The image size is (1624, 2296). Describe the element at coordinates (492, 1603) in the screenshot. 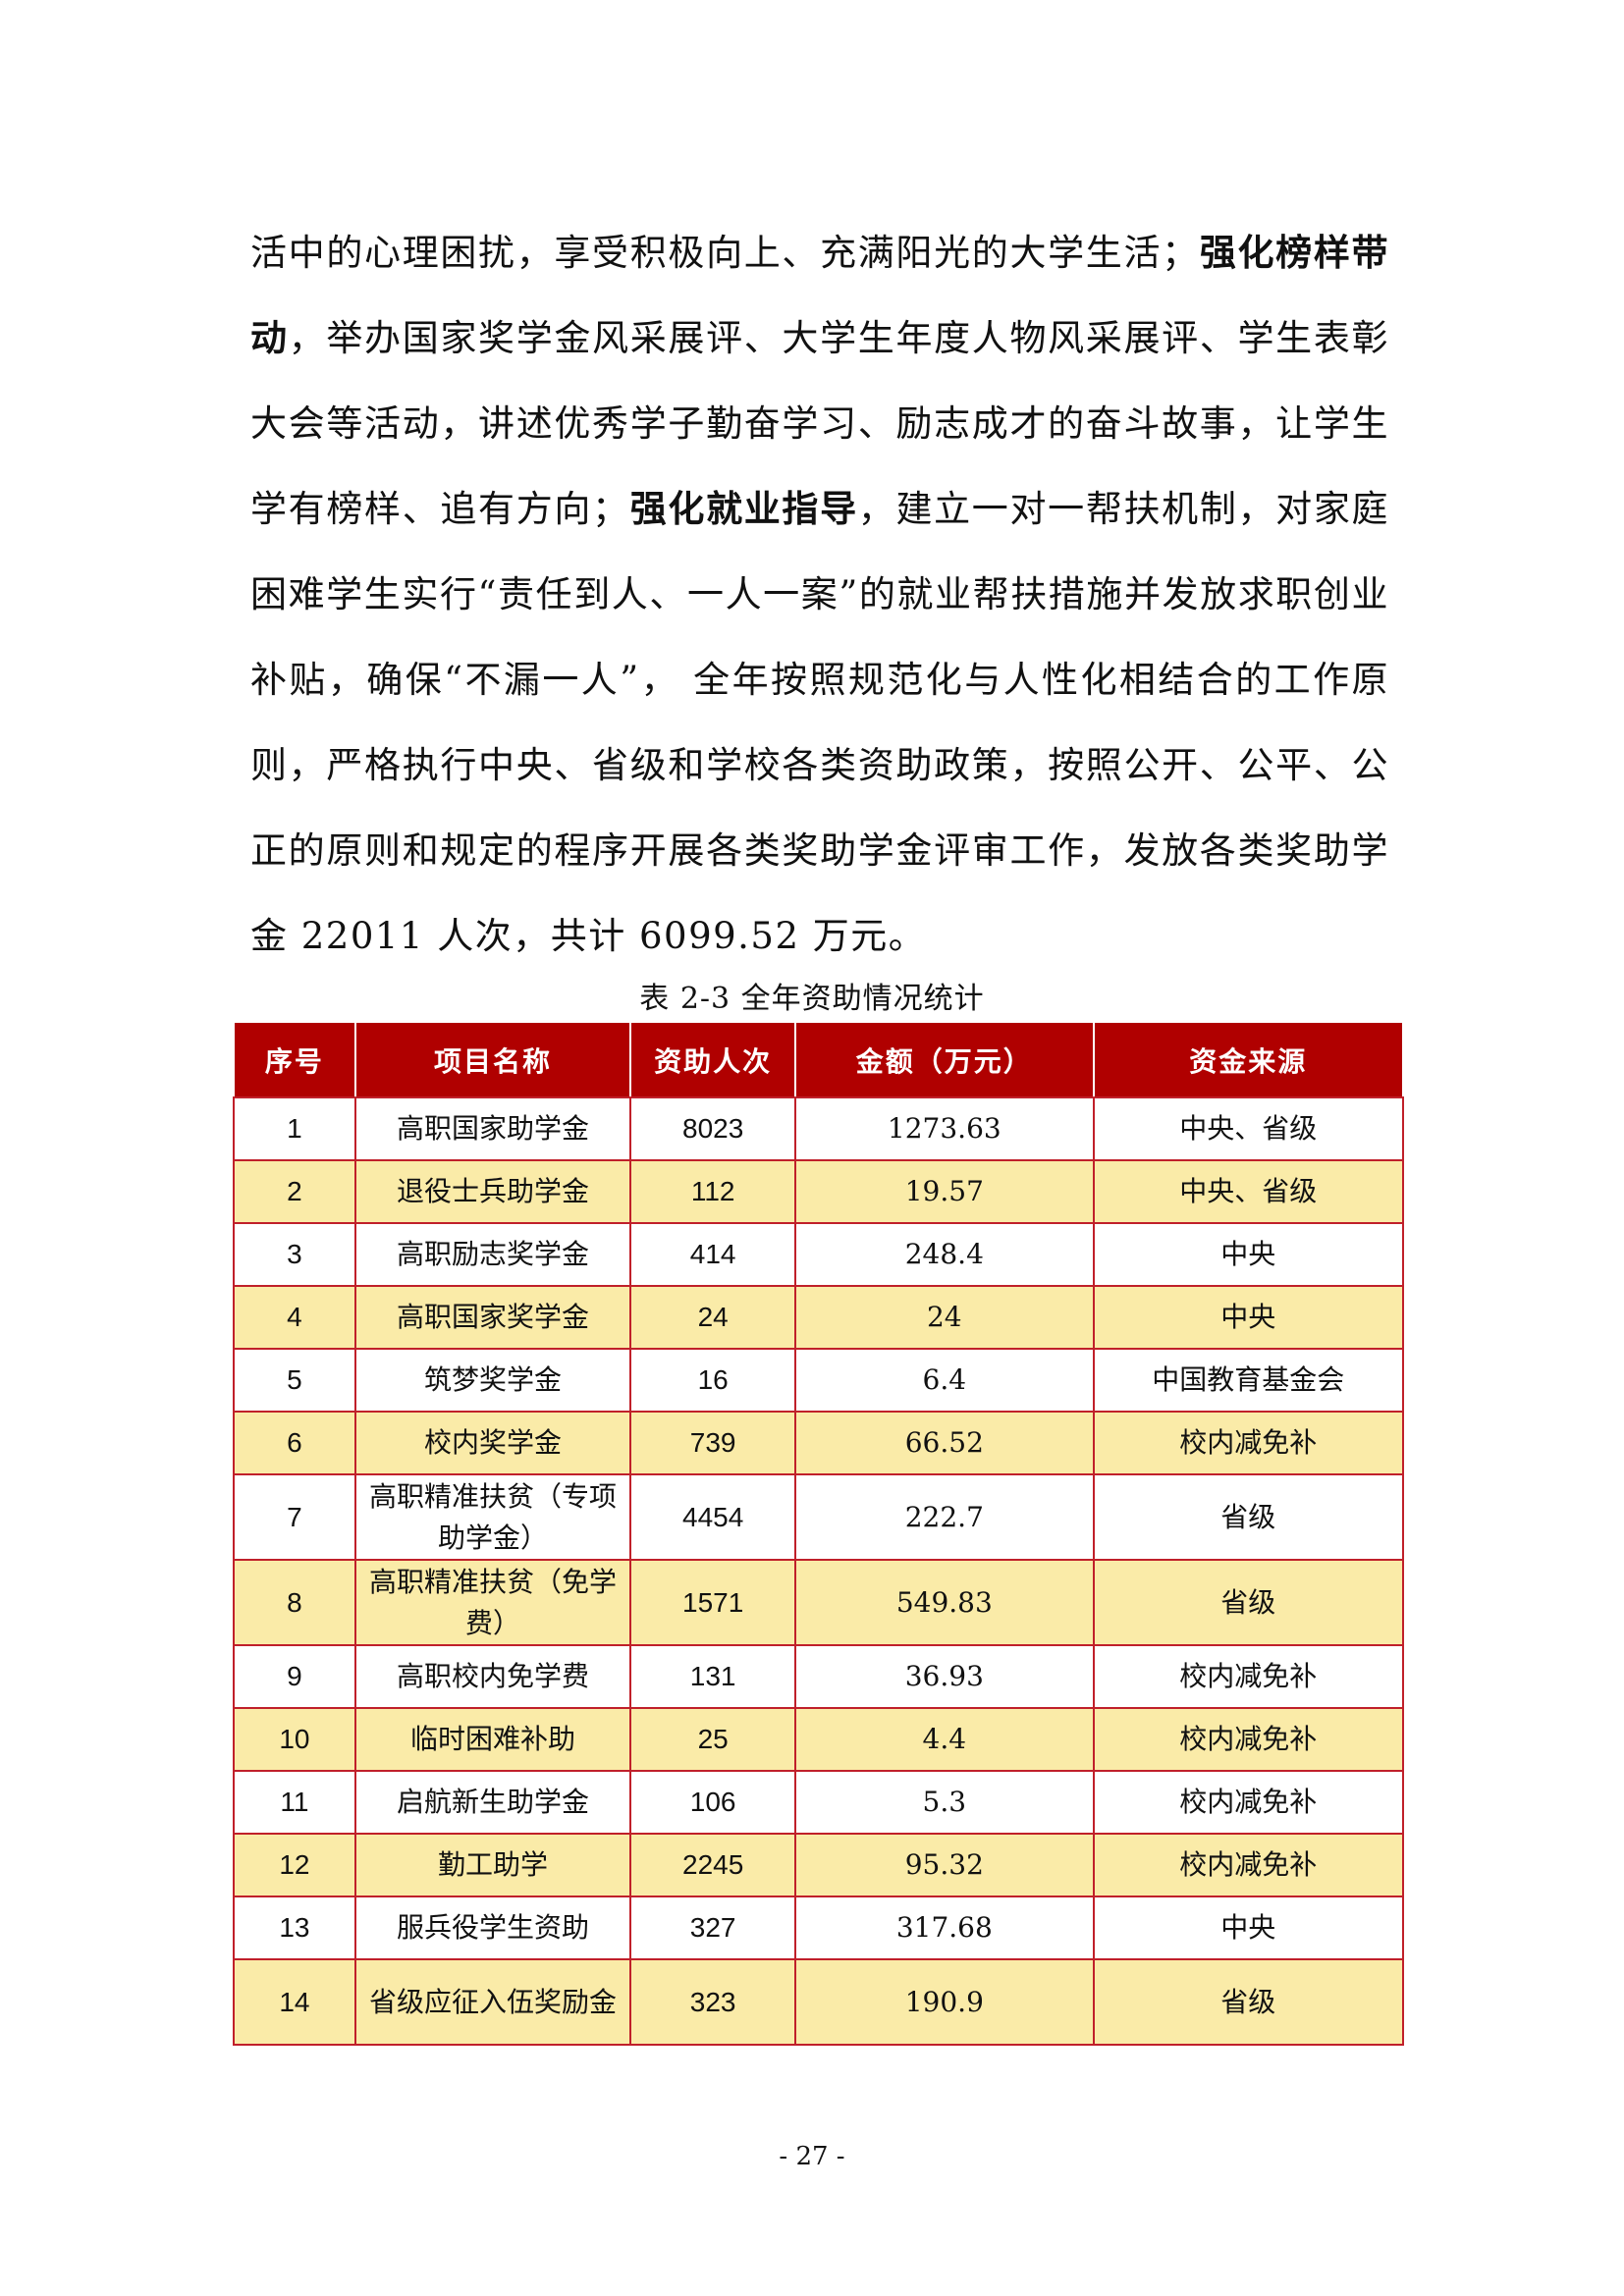

I see `cell-item-name: 高职精准扶贫（免学费）` at that location.